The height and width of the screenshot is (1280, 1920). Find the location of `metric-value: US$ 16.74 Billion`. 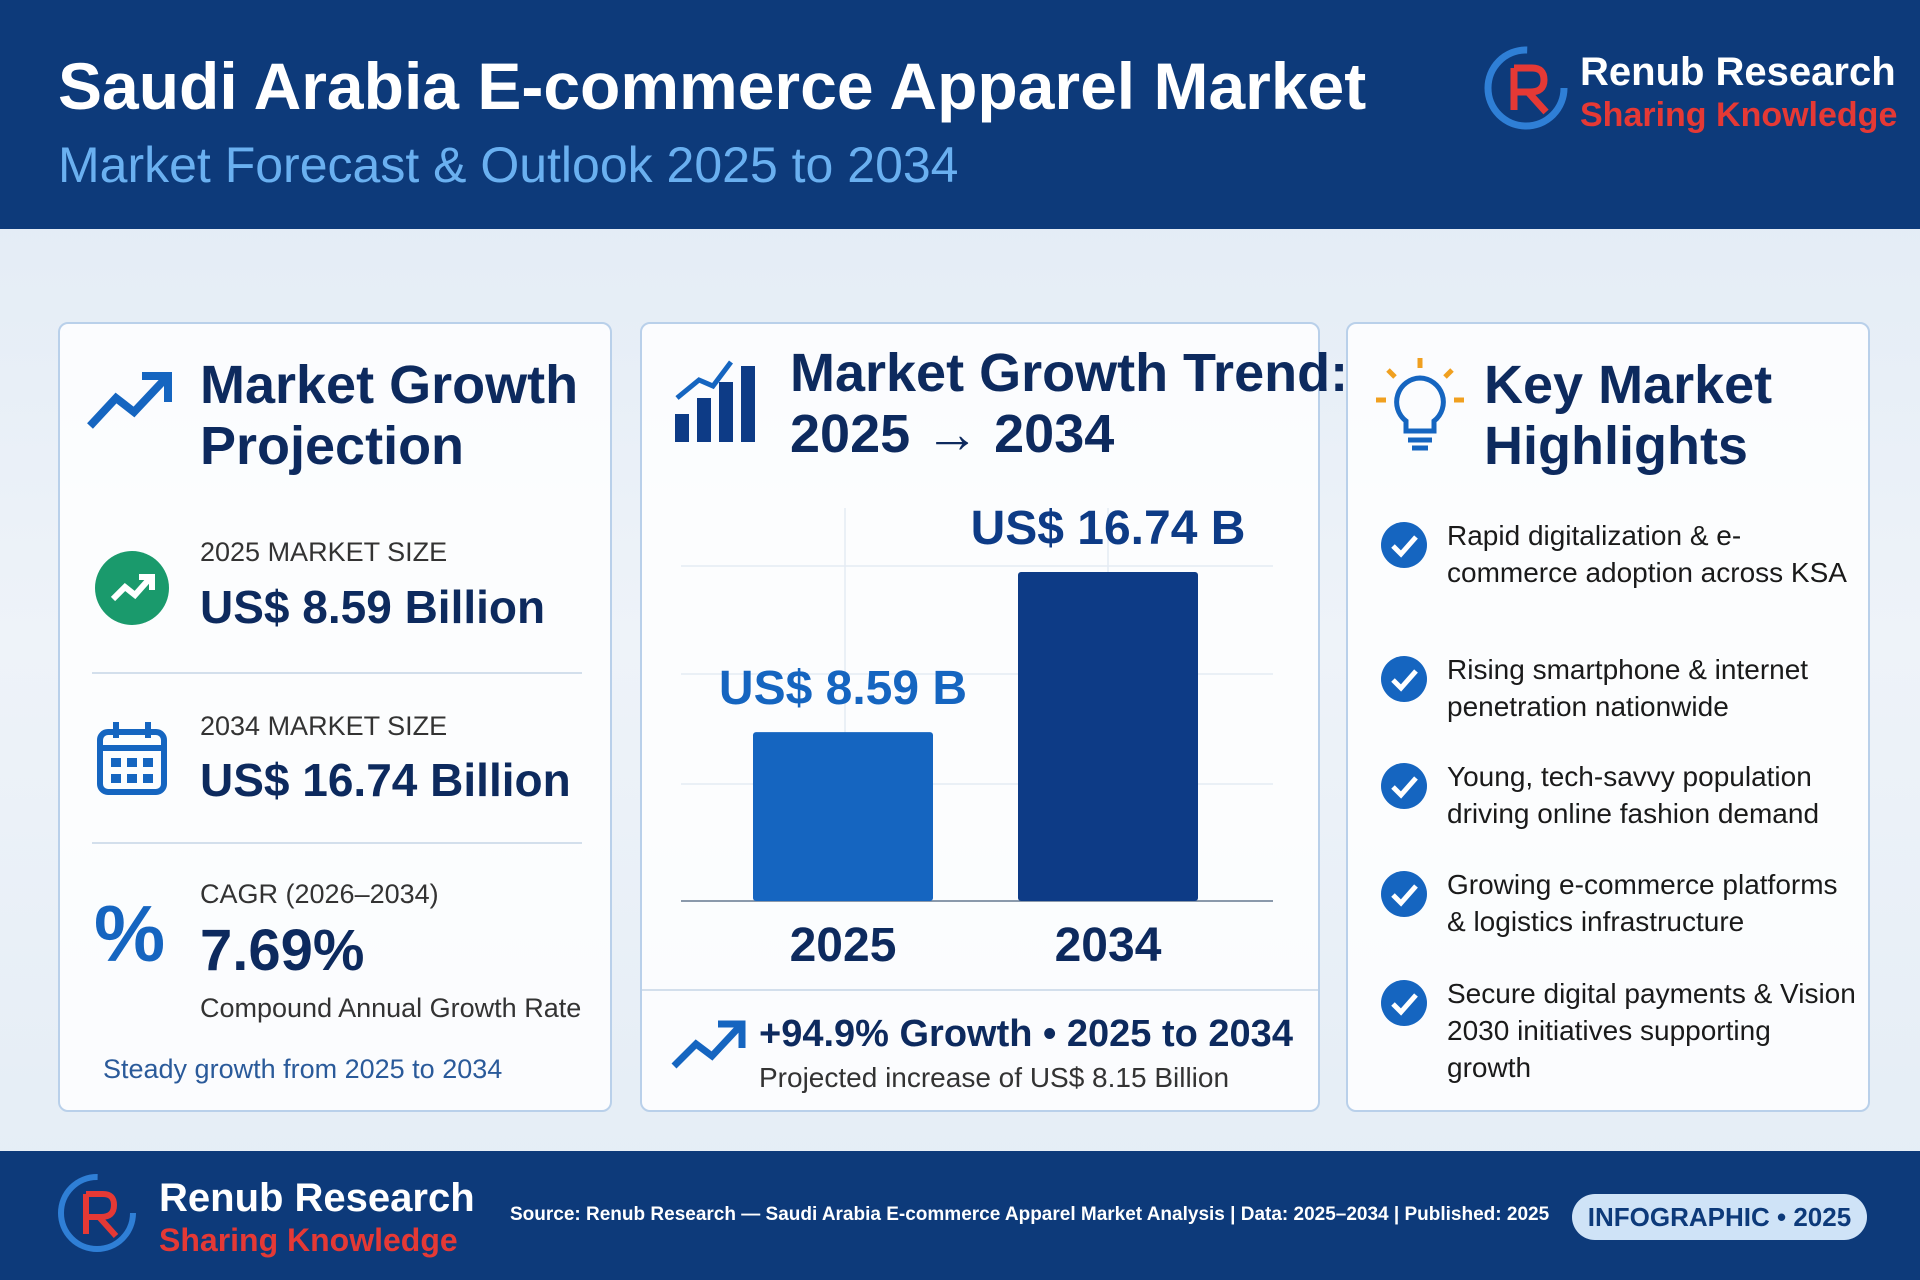

metric-value: US$ 16.74 Billion is located at coordinates (385, 780).